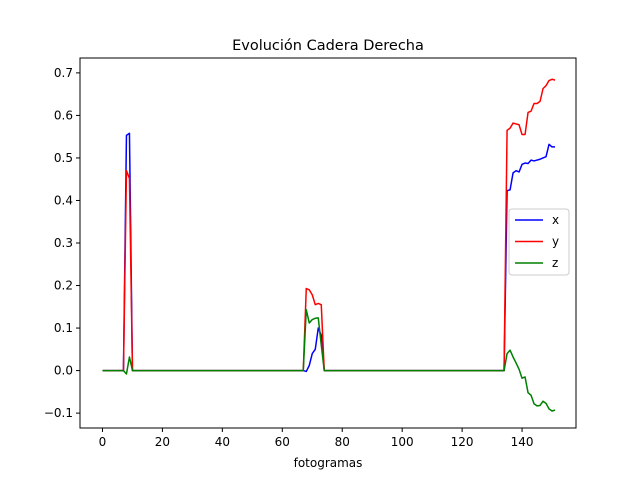 The height and width of the screenshot is (480, 640). Describe the element at coordinates (63, 200) in the screenshot. I see `y-tick-label: 0.4` at that location.